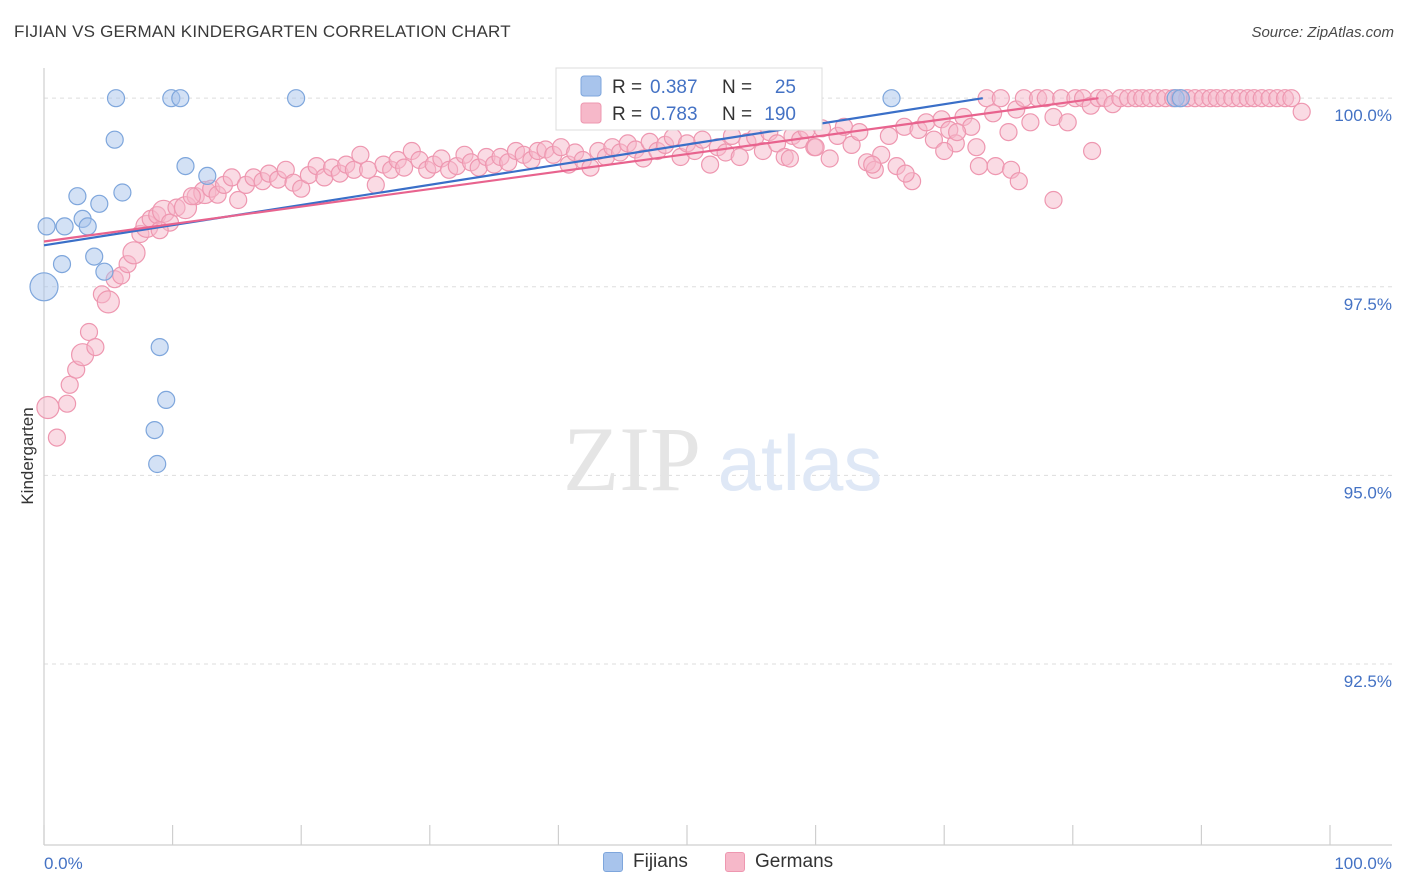  I want to click on legend-n-value-germans: 190, so click(780, 114).